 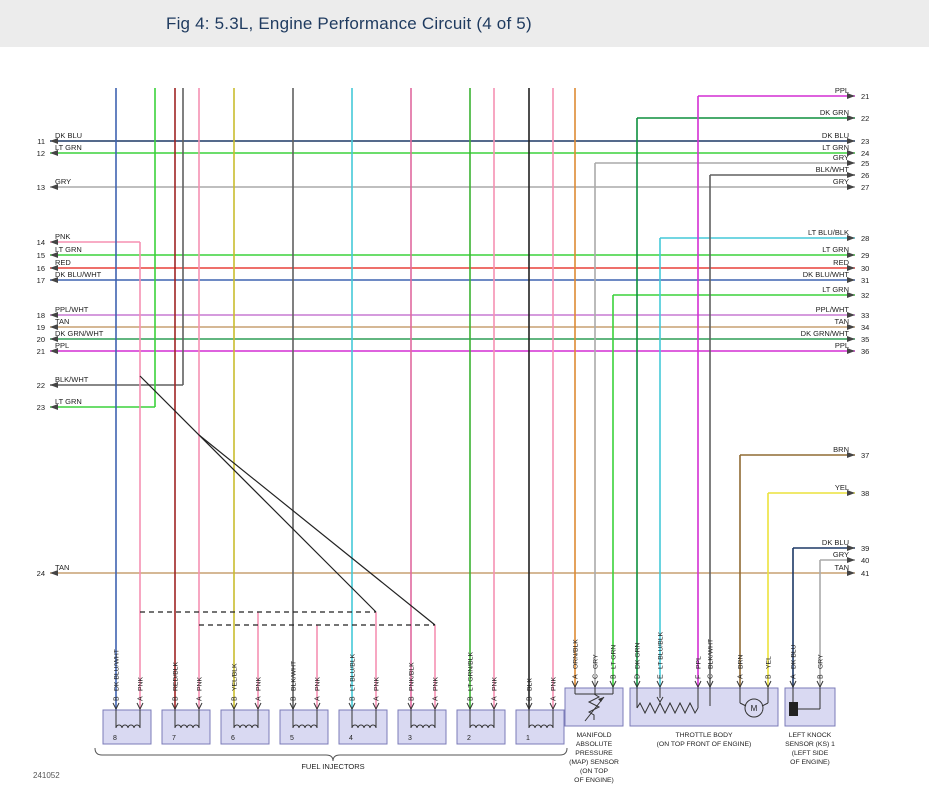 What do you see at coordinates (41, 573) in the screenshot?
I see `pin-number: 24` at bounding box center [41, 573].